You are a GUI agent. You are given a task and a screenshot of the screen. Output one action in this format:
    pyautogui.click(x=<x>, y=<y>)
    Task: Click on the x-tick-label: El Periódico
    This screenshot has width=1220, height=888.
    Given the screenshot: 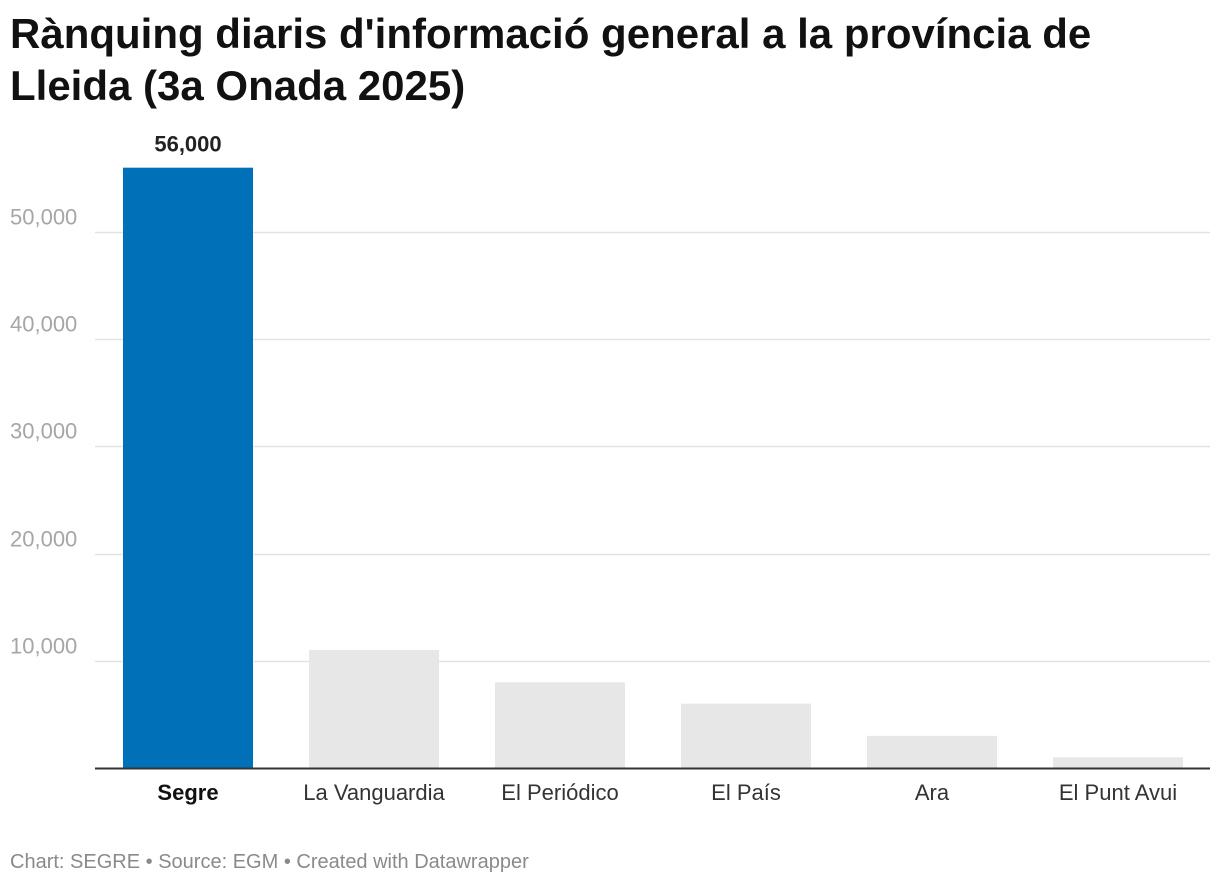 What is the action you would take?
    pyautogui.click(x=559, y=792)
    